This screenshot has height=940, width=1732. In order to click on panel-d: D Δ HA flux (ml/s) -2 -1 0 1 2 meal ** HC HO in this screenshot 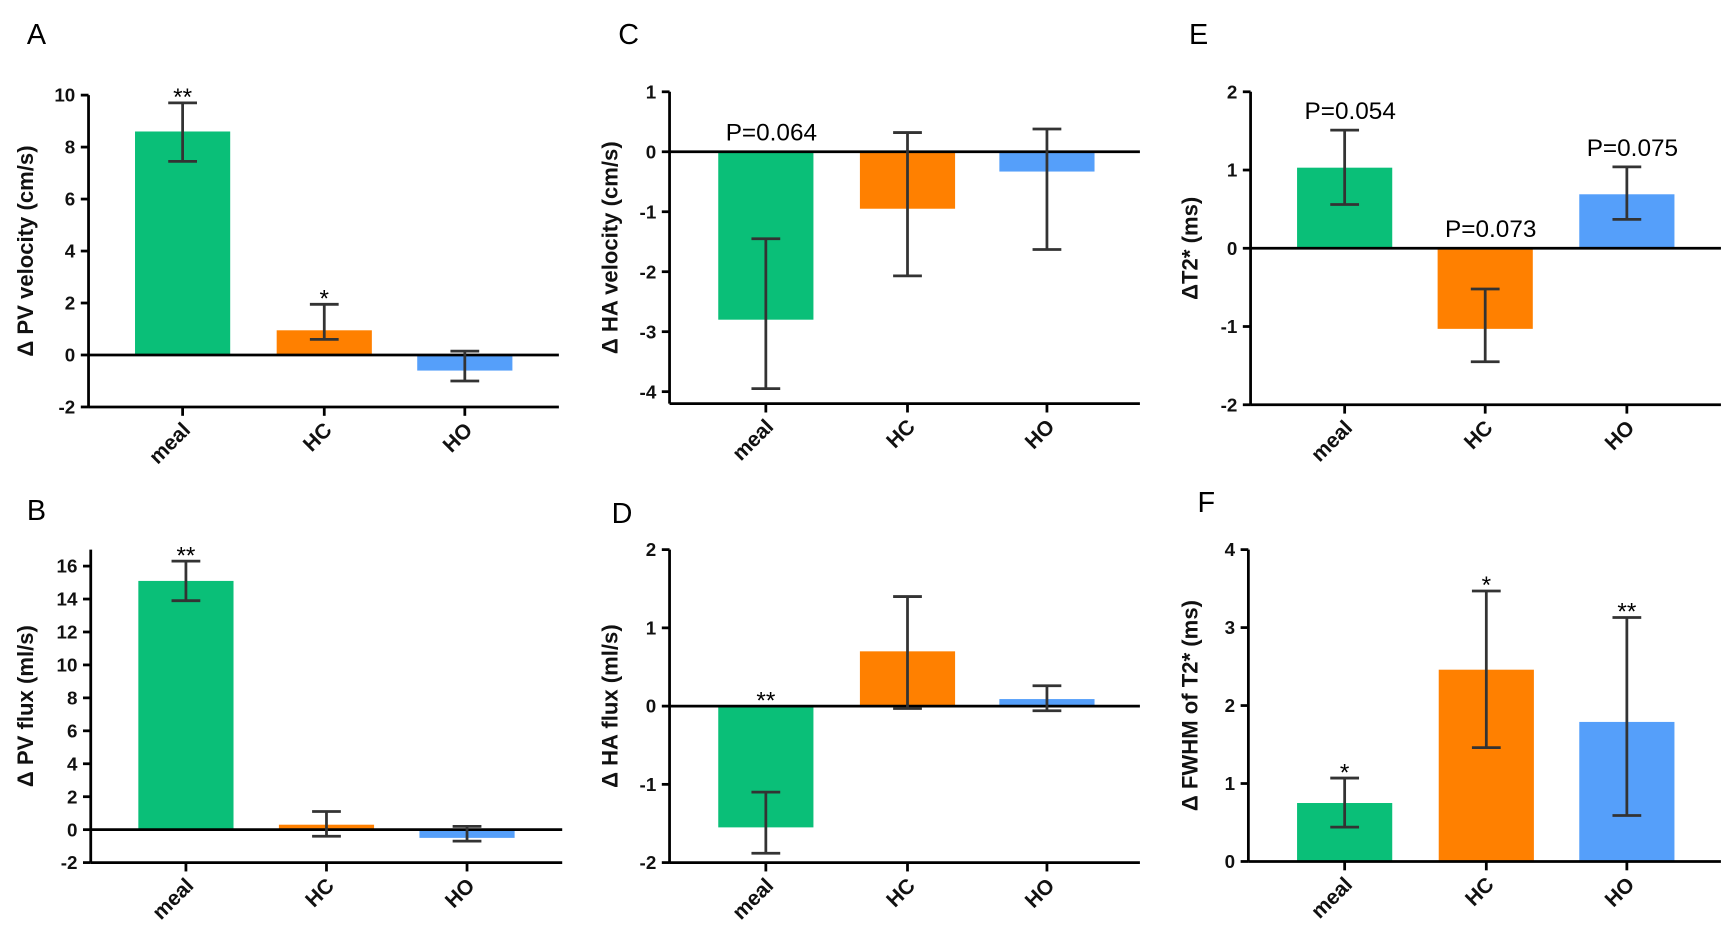, I will do `click(869, 711)`.